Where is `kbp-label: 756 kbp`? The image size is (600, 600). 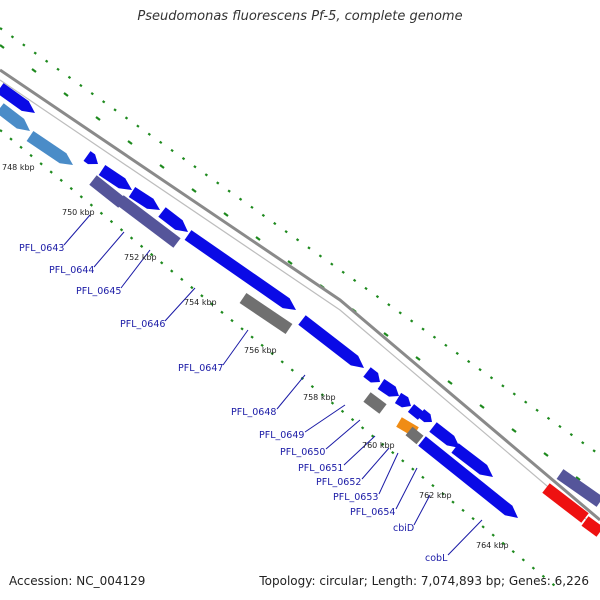 kbp-label: 756 kbp is located at coordinates (260, 350).